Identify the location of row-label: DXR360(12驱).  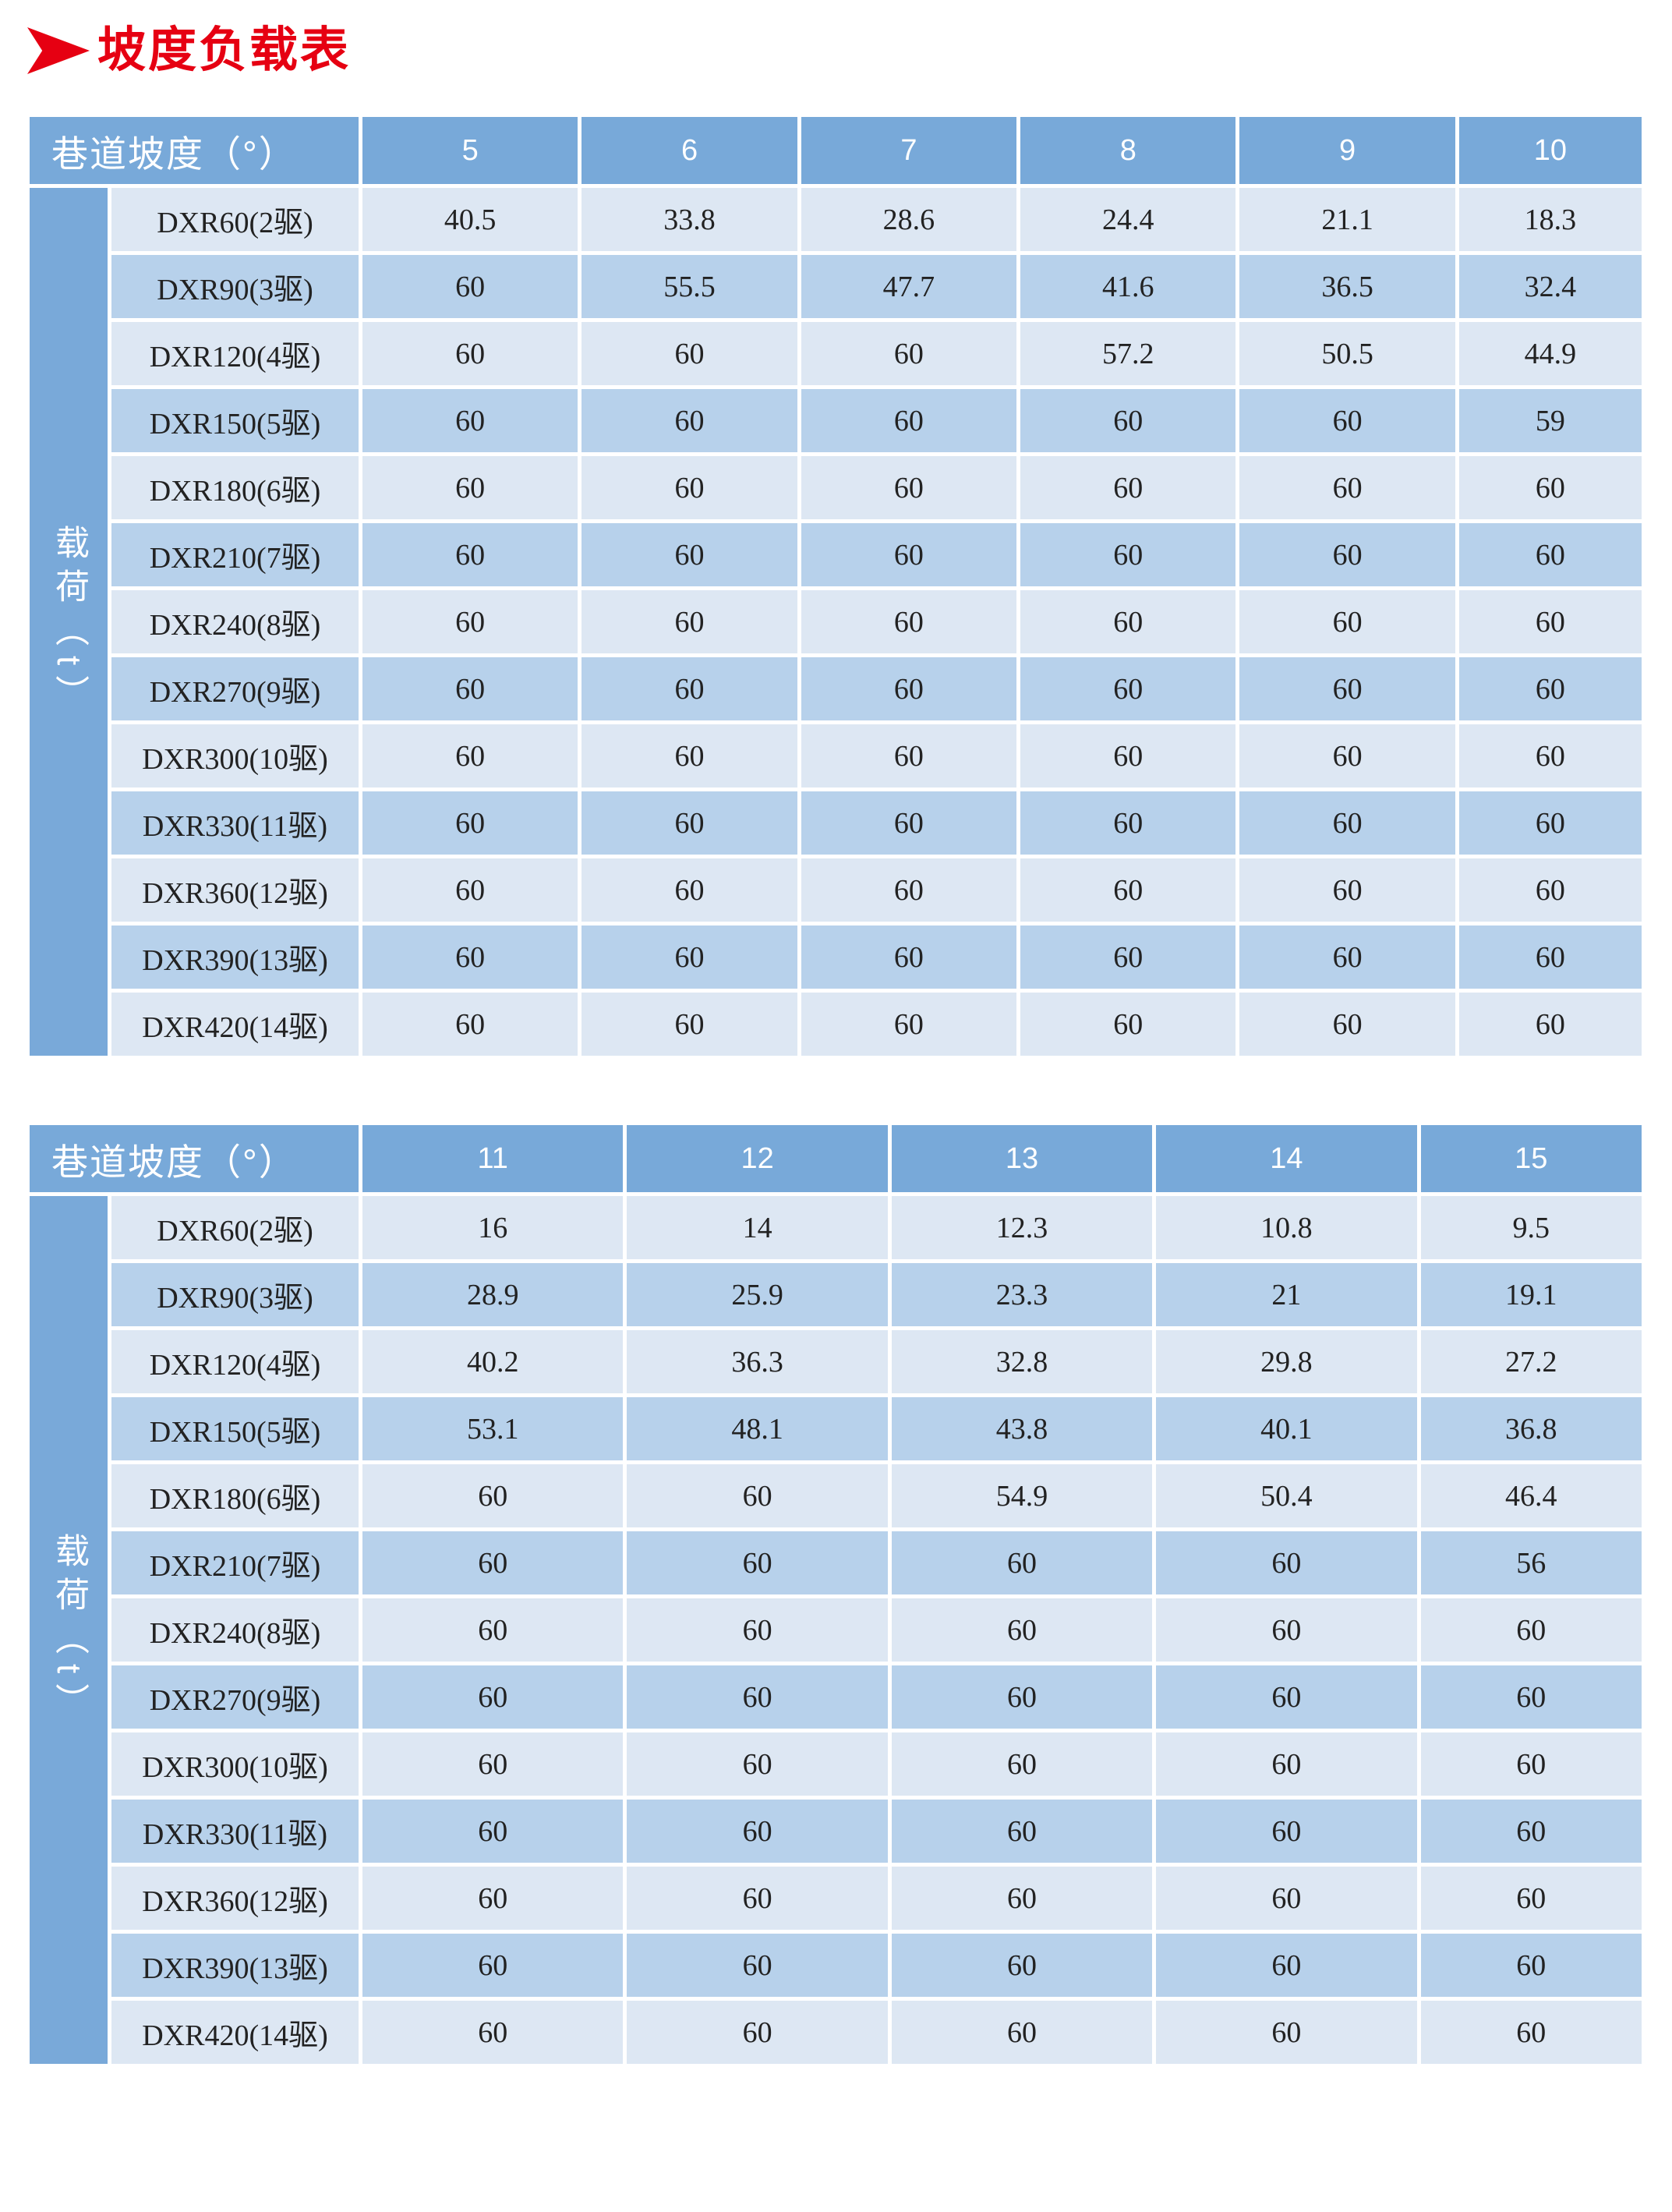
(235, 1899).